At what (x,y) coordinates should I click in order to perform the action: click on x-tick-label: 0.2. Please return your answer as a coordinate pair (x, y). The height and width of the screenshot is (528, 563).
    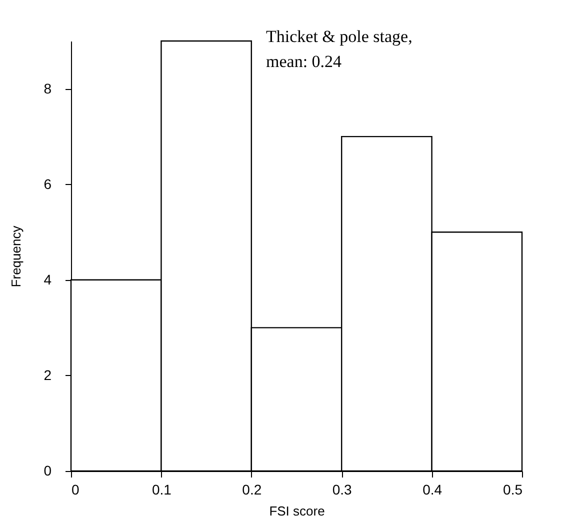
    Looking at the image, I should click on (252, 490).